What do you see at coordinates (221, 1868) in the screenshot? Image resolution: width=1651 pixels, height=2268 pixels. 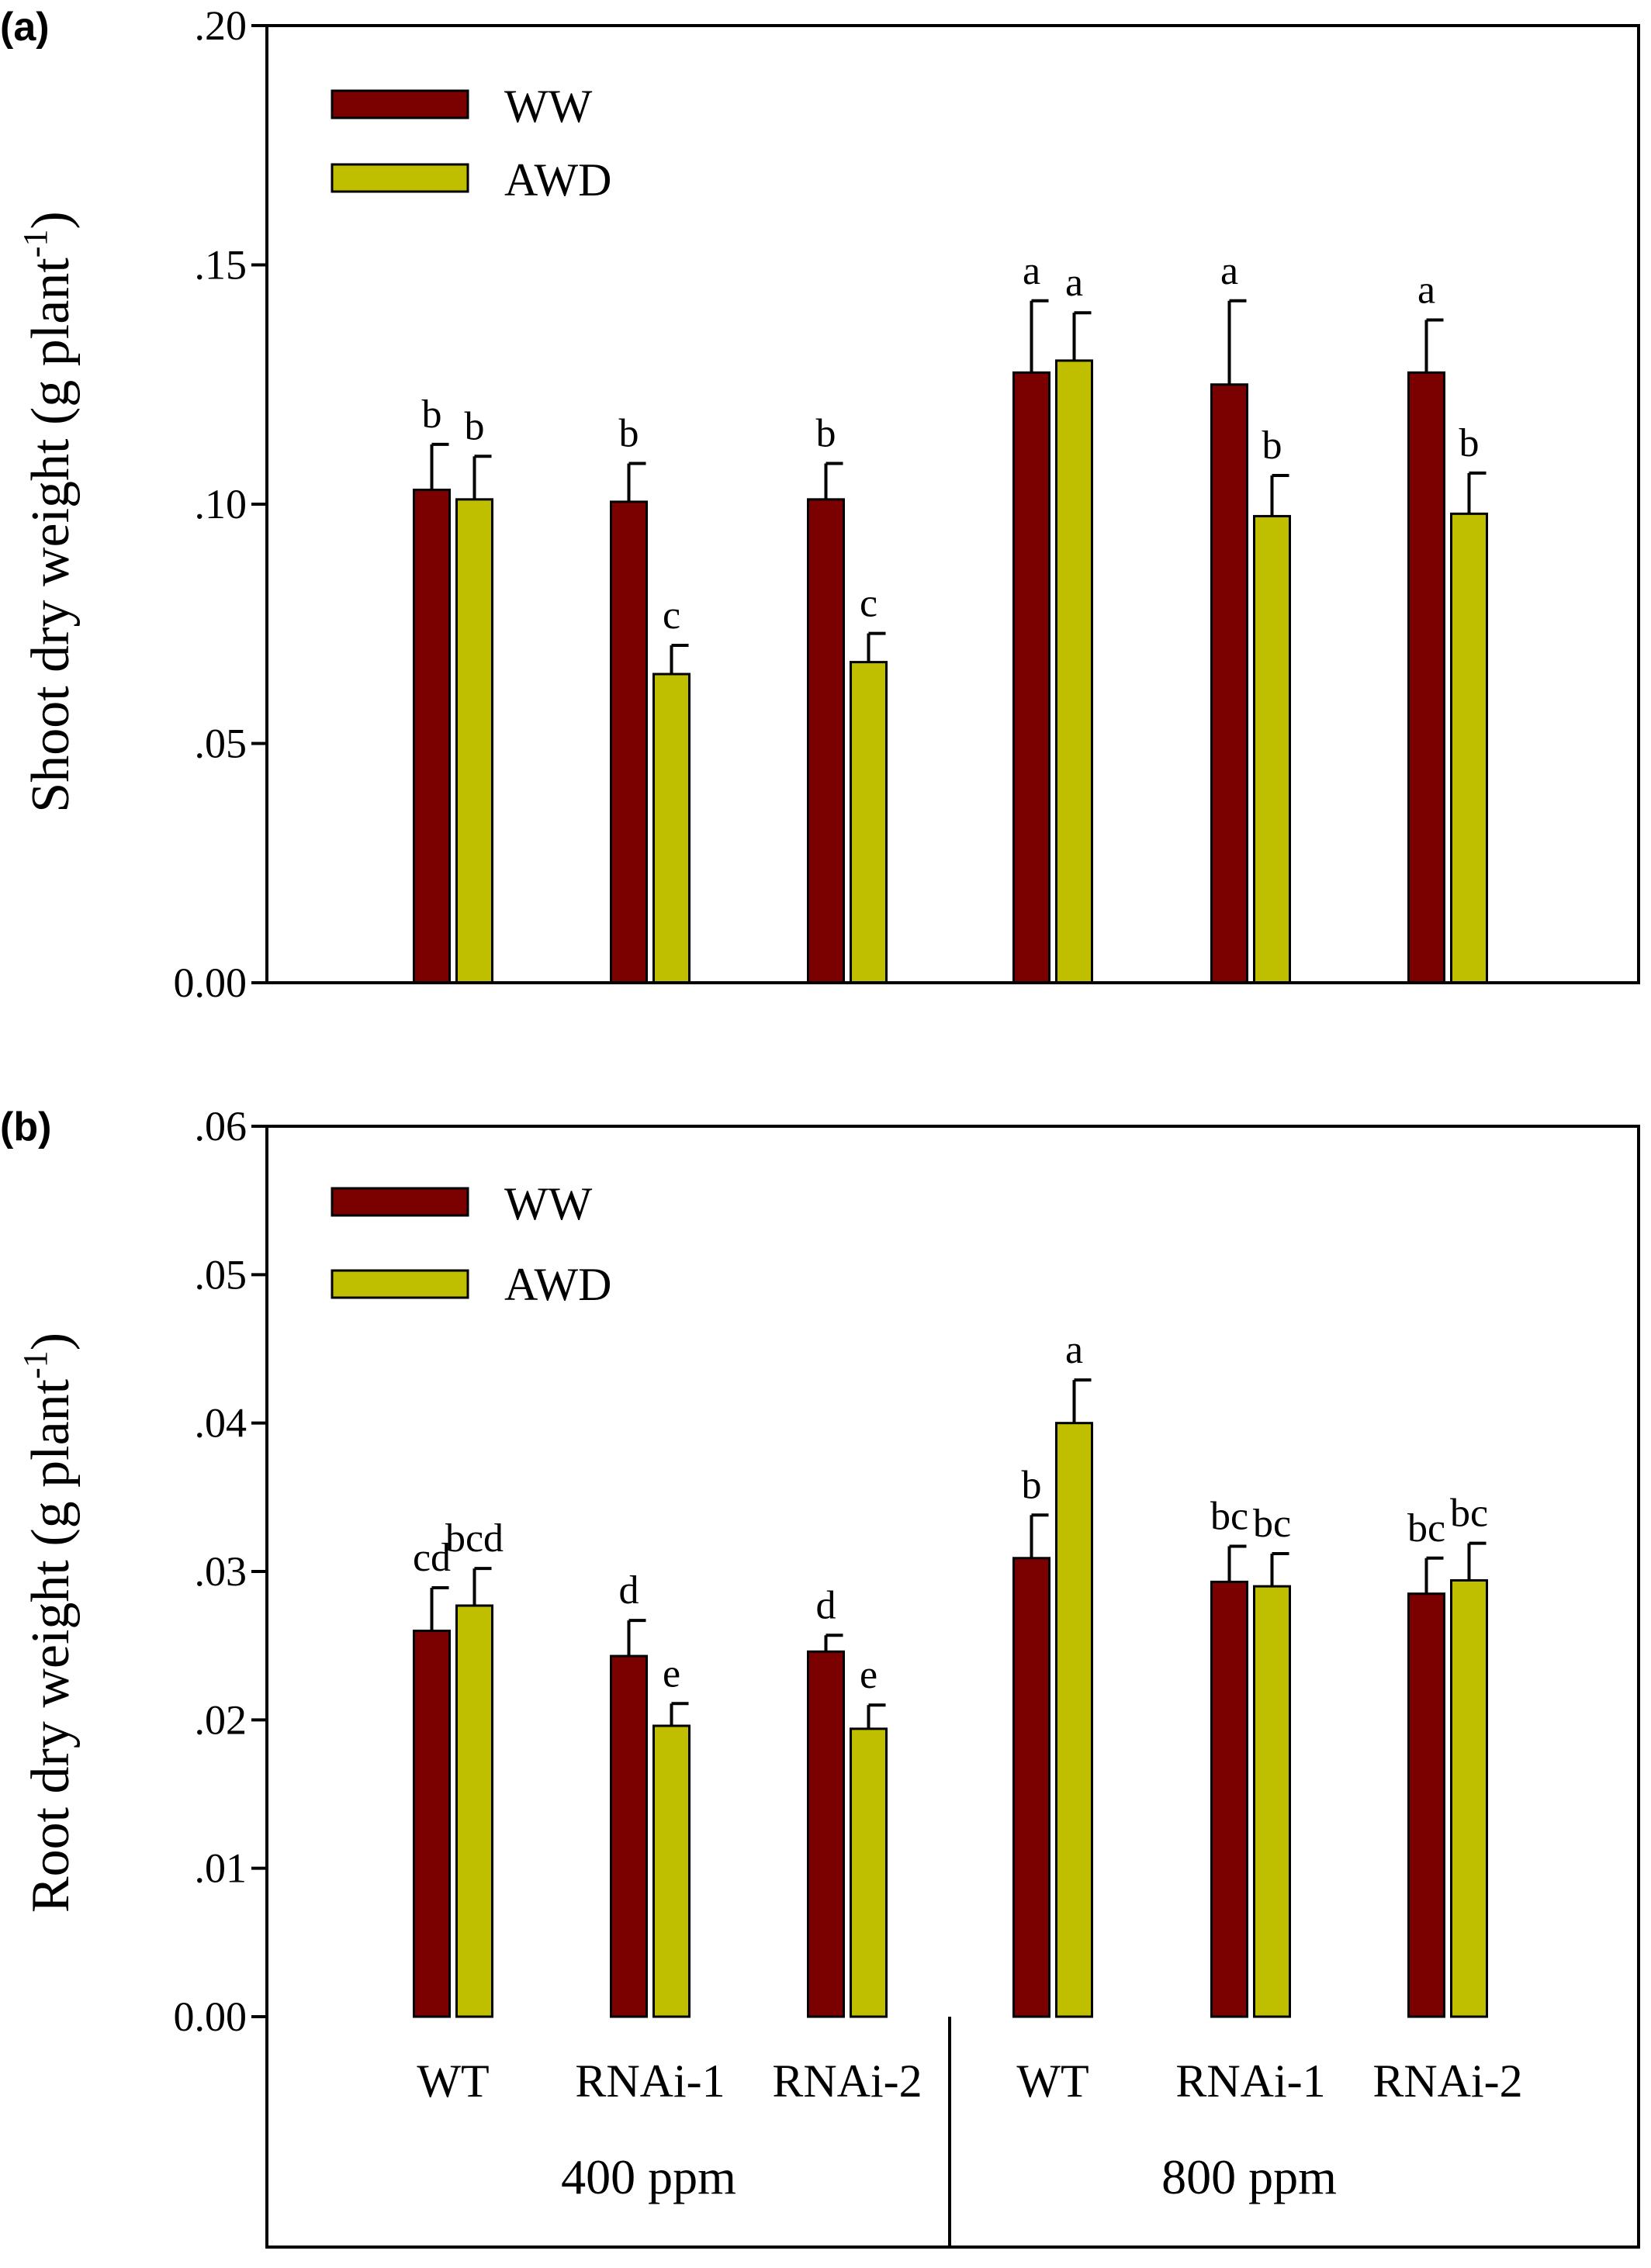 I see `y-tick-label: .01` at bounding box center [221, 1868].